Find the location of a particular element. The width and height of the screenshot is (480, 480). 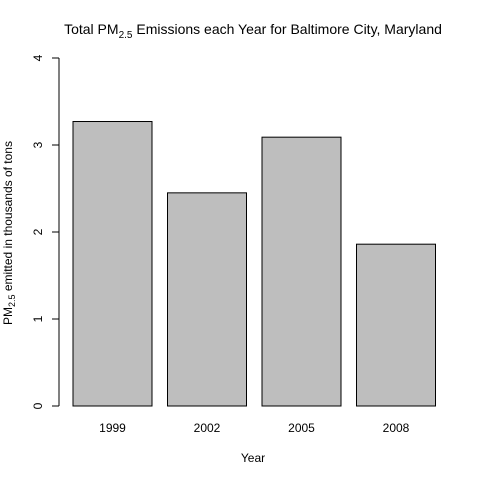

y-axis: 0 1 2 3 4 is located at coordinates (45, 231).